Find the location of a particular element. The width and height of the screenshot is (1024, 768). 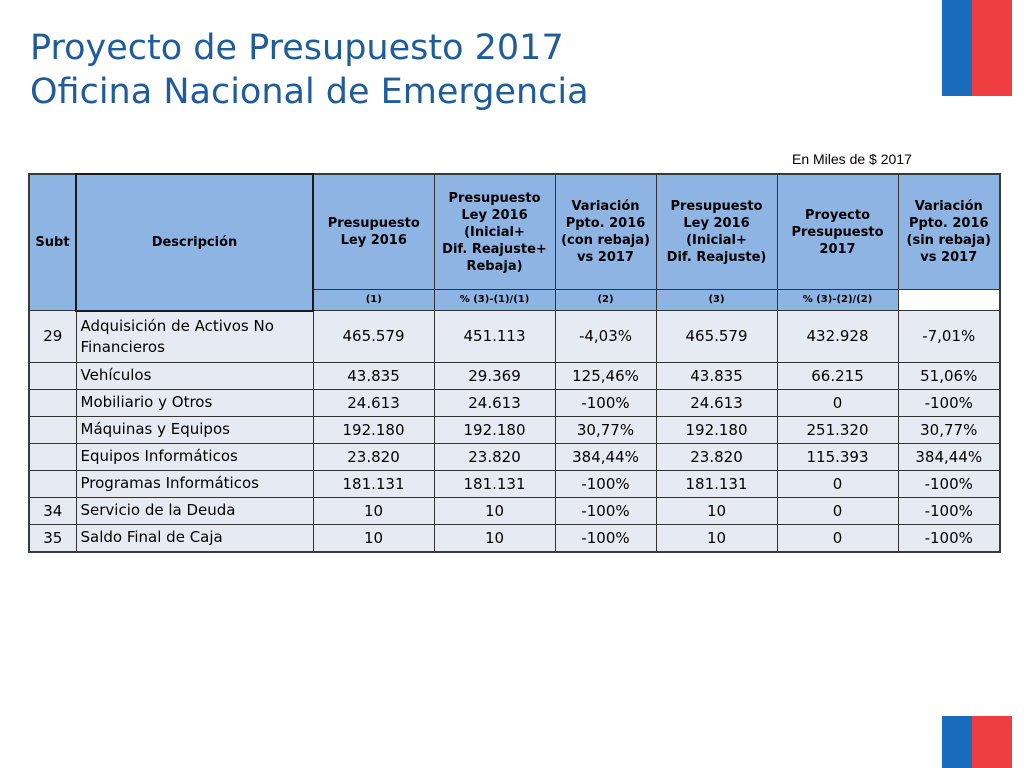

column-header-descripcion: Descripción is located at coordinates (194, 242).